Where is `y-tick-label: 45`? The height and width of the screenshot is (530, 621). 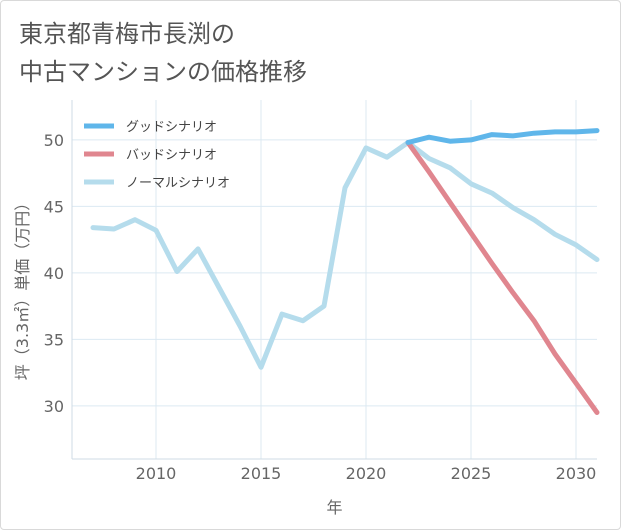
y-tick-label: 45 is located at coordinates (54, 206).